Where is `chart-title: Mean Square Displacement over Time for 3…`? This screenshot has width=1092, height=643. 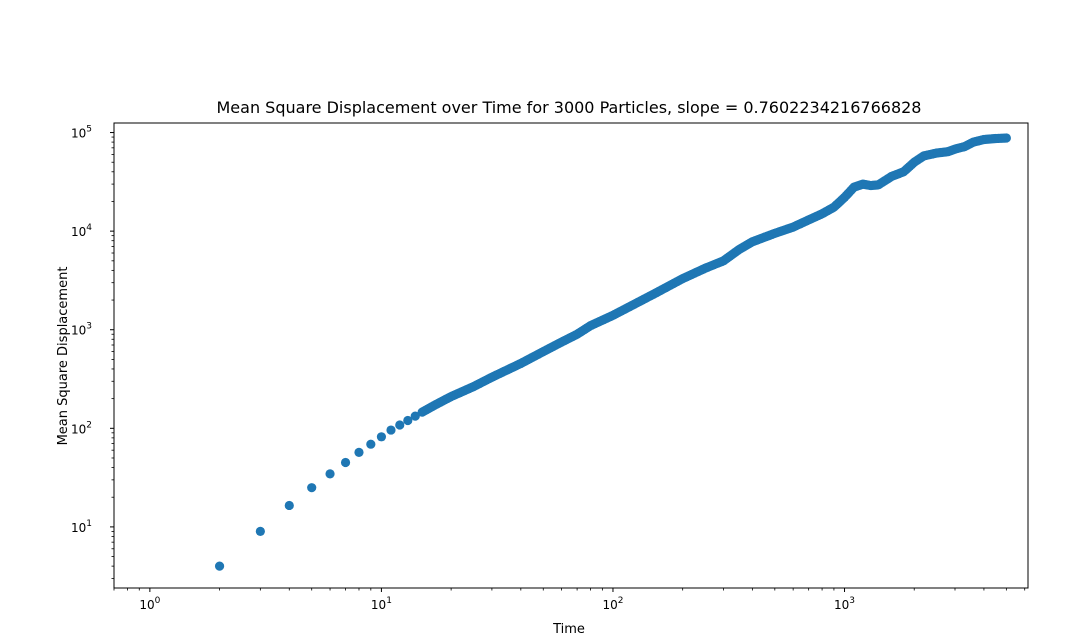 chart-title: Mean Square Displacement over Time for 3… is located at coordinates (569, 107).